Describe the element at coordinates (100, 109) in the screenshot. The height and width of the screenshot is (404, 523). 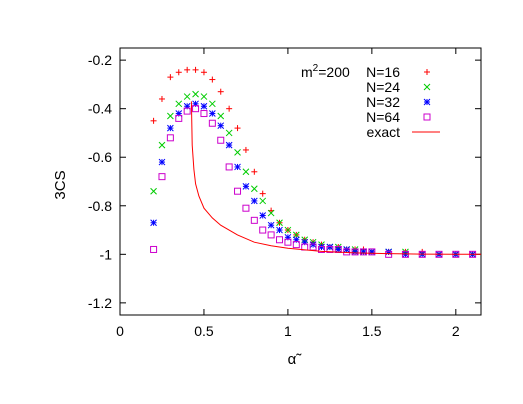
I see `y-tick-label: -0.4` at that location.